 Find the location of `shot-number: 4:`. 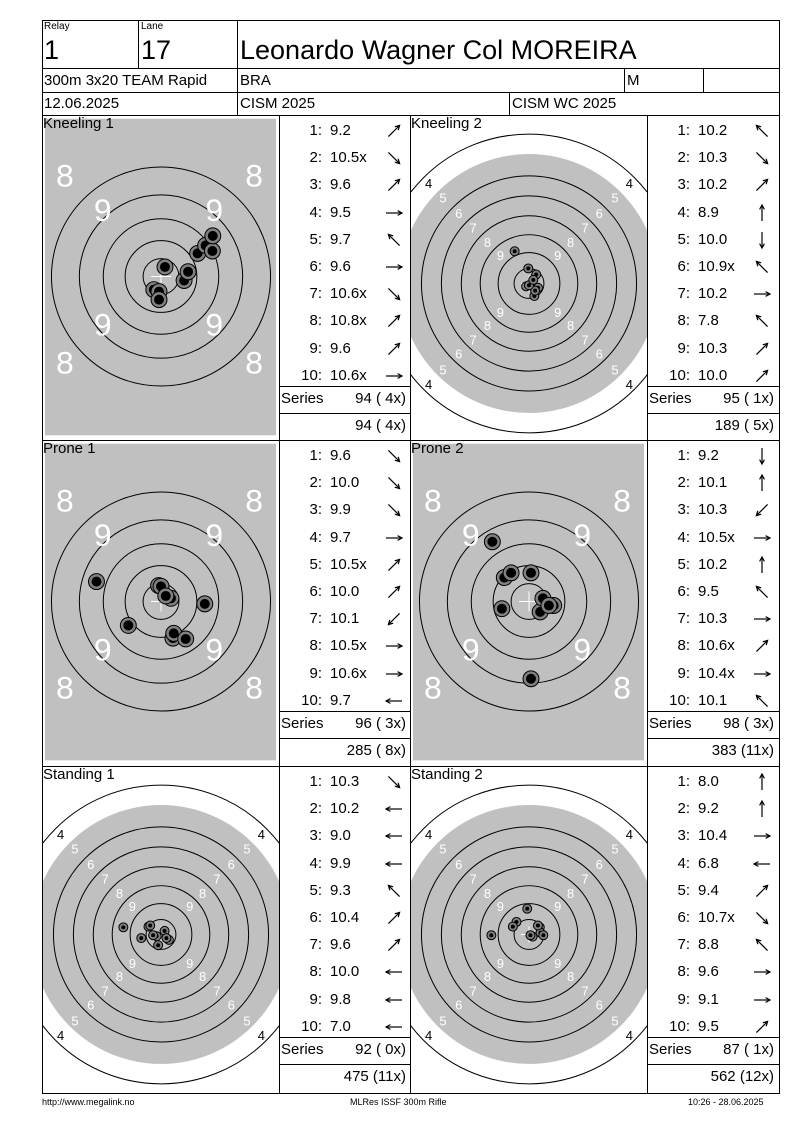

shot-number: 4: is located at coordinates (683, 212).